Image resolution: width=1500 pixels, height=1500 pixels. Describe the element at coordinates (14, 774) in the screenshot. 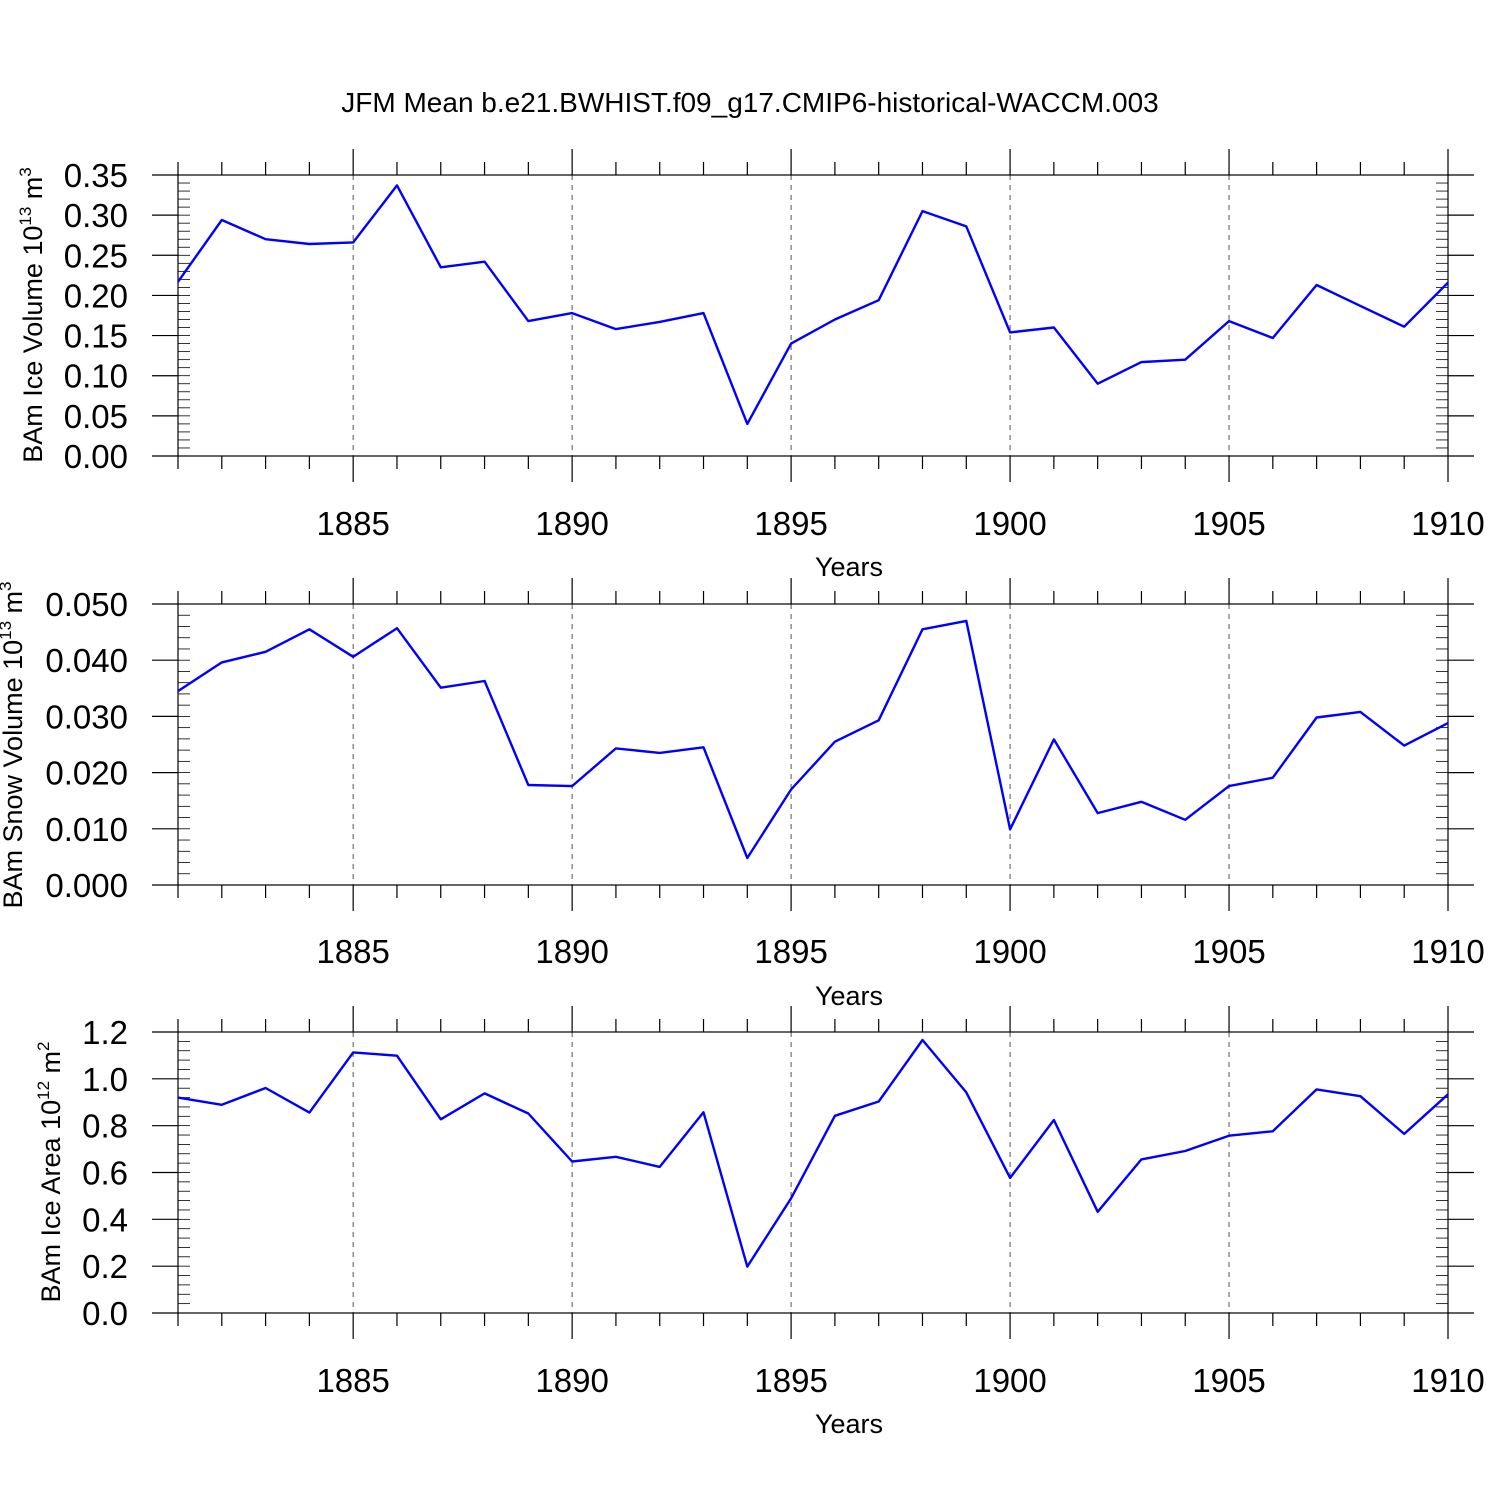

I see `y-axis-label-text: BAm Snow Volume 10` at that location.